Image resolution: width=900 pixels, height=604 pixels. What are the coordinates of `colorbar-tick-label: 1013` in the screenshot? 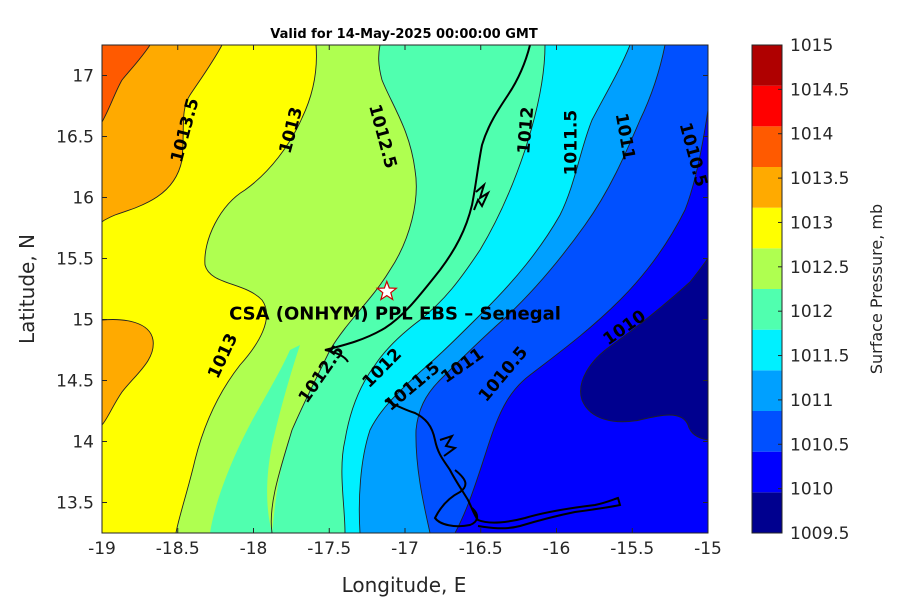 It's located at (811, 223).